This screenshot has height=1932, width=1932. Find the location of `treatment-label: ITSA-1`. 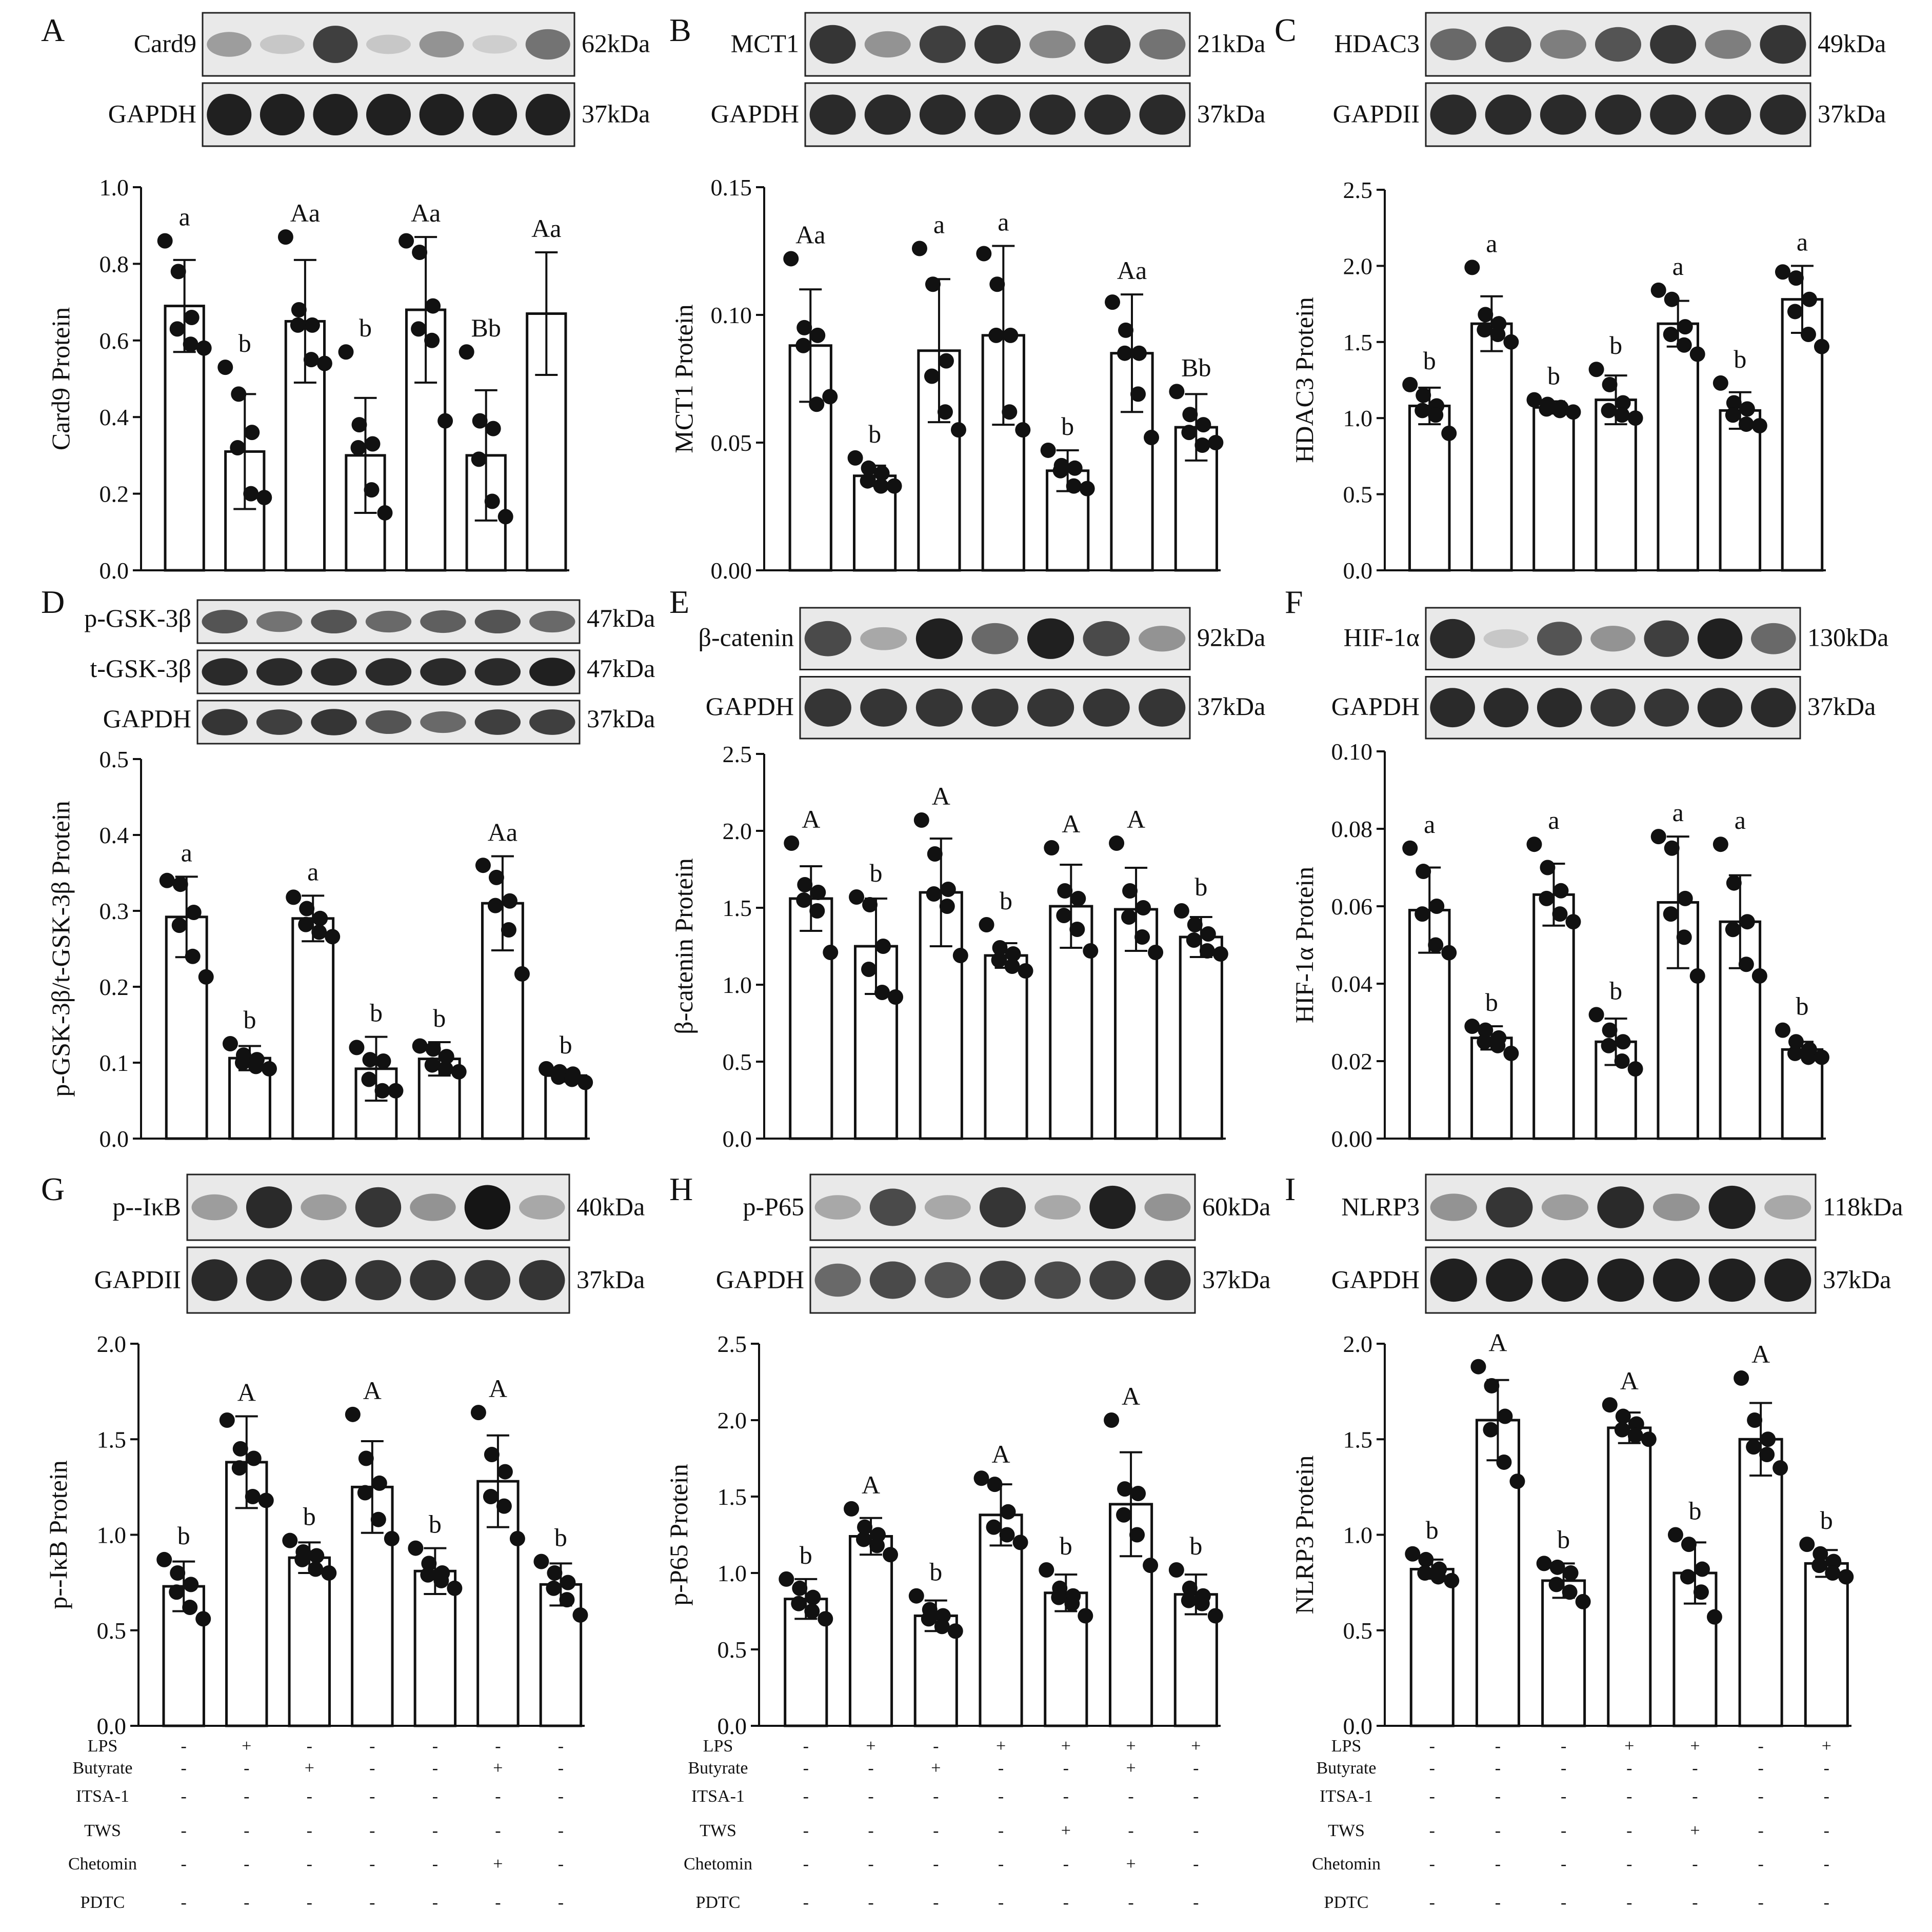

treatment-label: ITSA-1 is located at coordinates (1347, 1797).